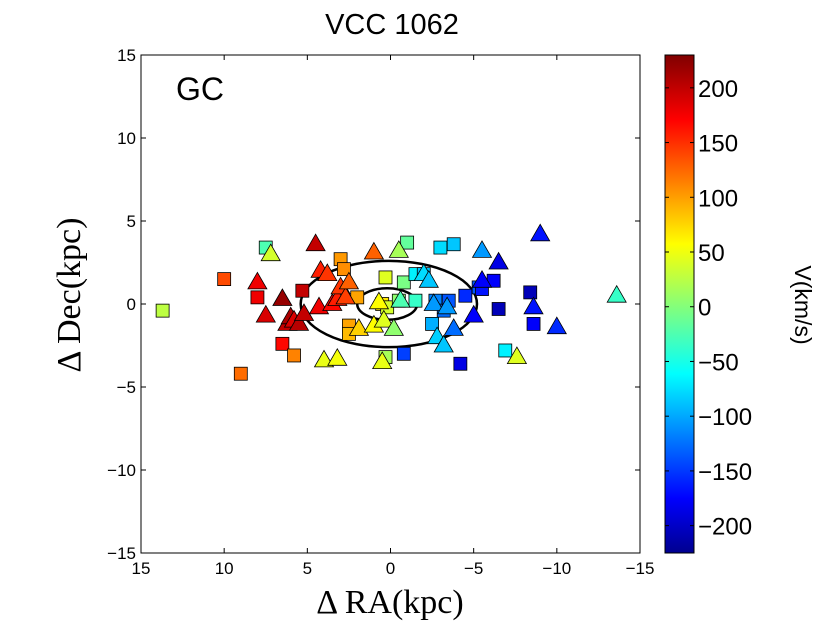 This screenshot has width=830, height=624. Describe the element at coordinates (718, 89) in the screenshot. I see `colorbar-tick-label: 200` at that location.